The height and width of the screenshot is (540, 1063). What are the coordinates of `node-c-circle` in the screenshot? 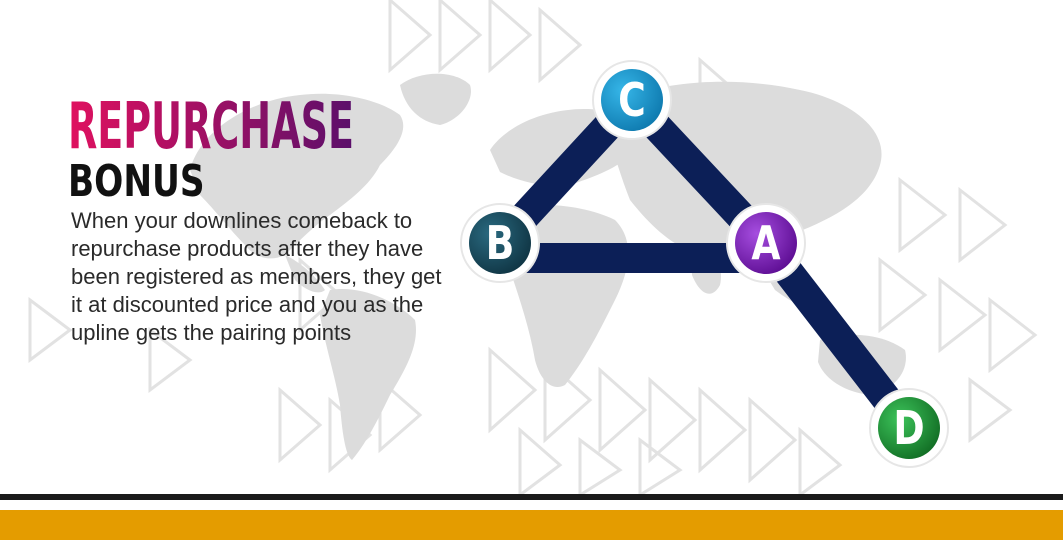 It's located at (632, 100).